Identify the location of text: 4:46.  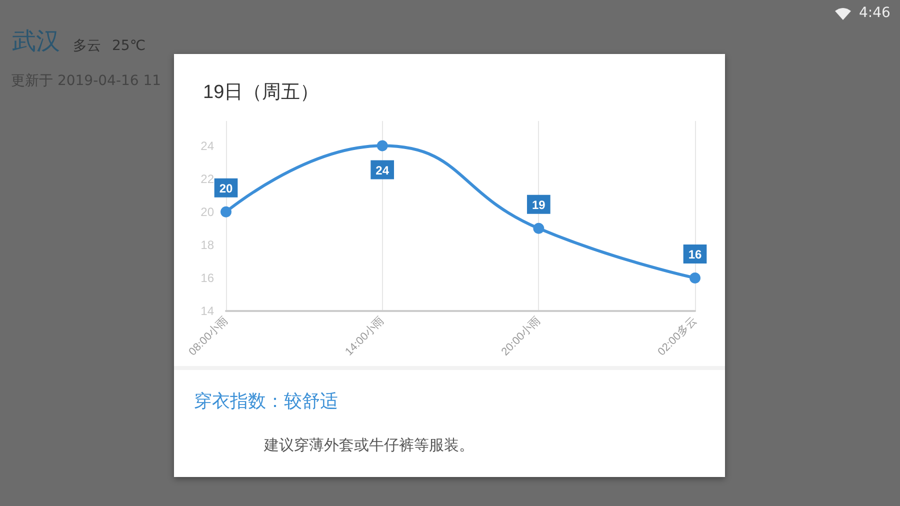
(874, 13).